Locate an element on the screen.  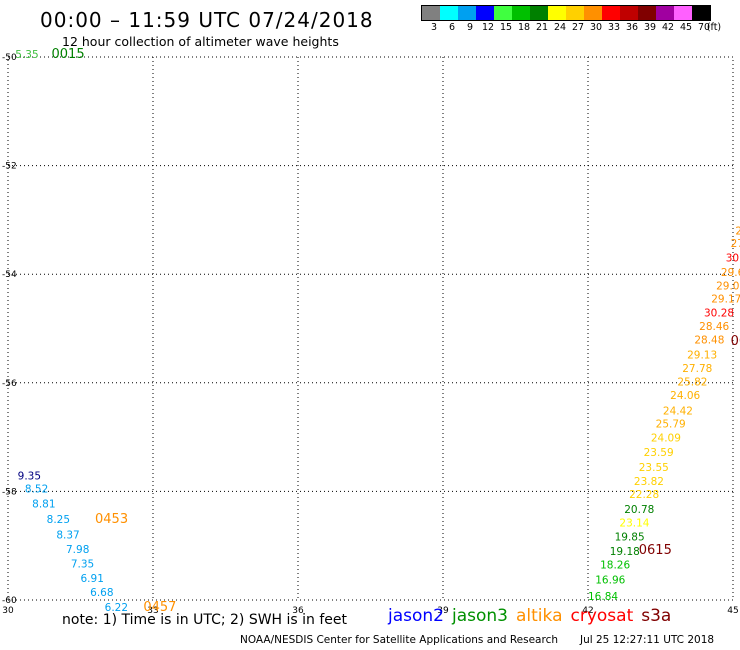
wave-height-label: 8.52 is located at coordinates (36, 489).